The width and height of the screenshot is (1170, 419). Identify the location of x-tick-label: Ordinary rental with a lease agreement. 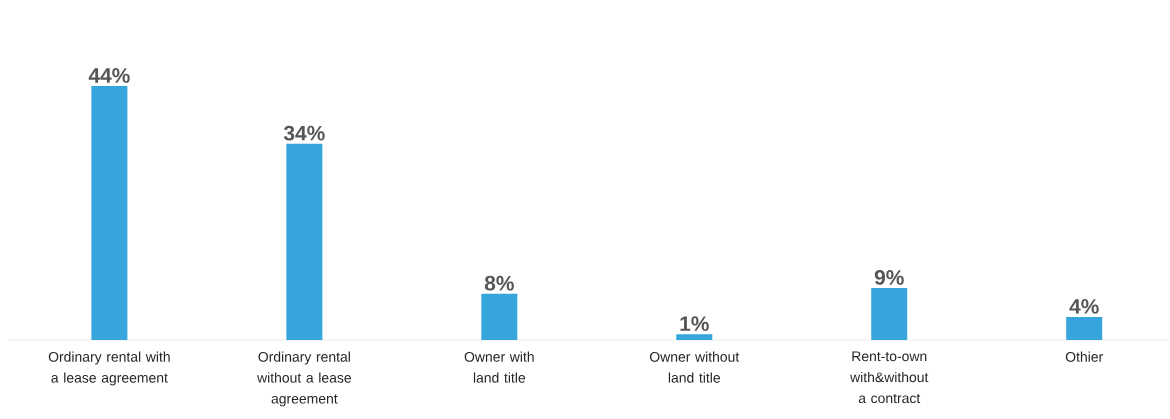
(109, 368).